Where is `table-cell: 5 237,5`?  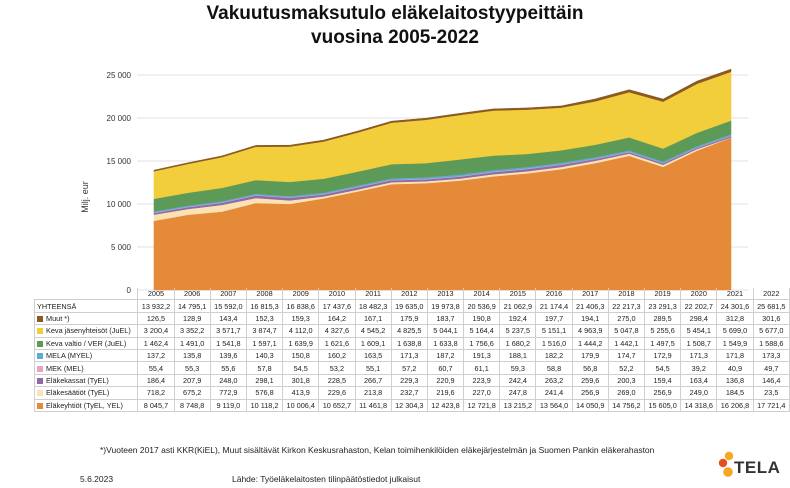 table-cell: 5 237,5 is located at coordinates (518, 331).